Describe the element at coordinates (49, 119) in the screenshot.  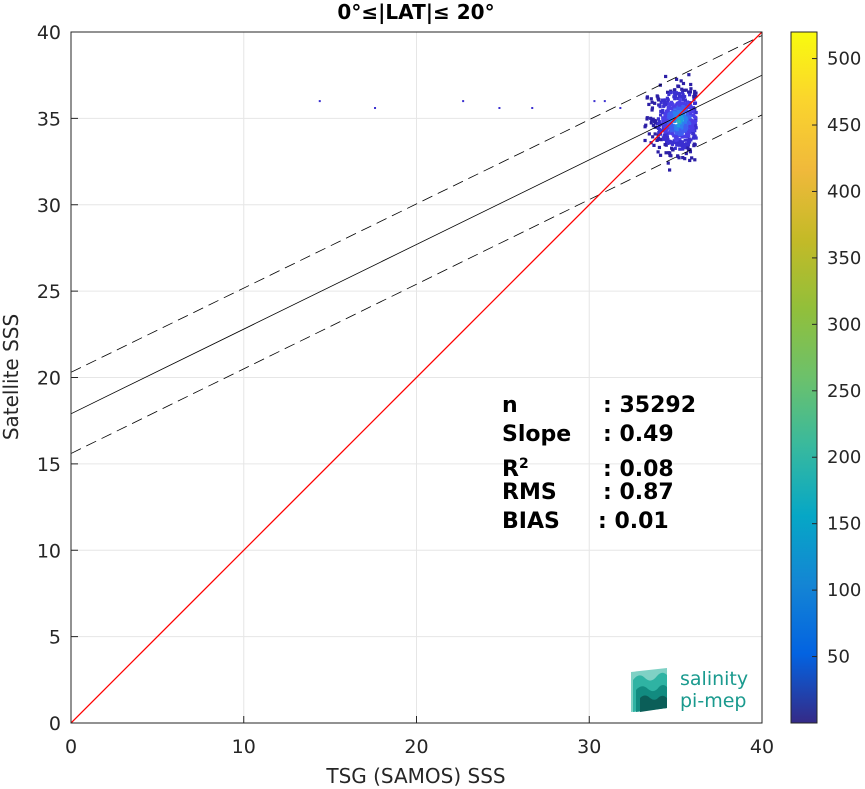
I see `y-tick-label: 35` at that location.